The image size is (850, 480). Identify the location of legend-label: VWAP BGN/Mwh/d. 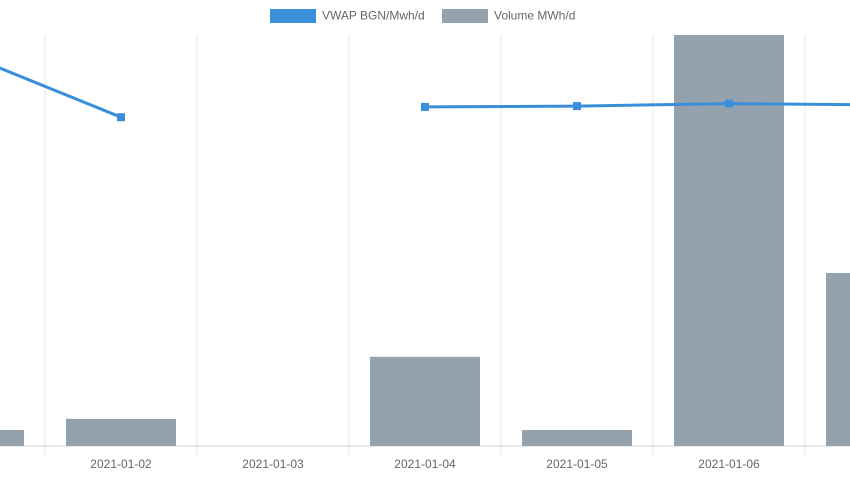
(373, 16).